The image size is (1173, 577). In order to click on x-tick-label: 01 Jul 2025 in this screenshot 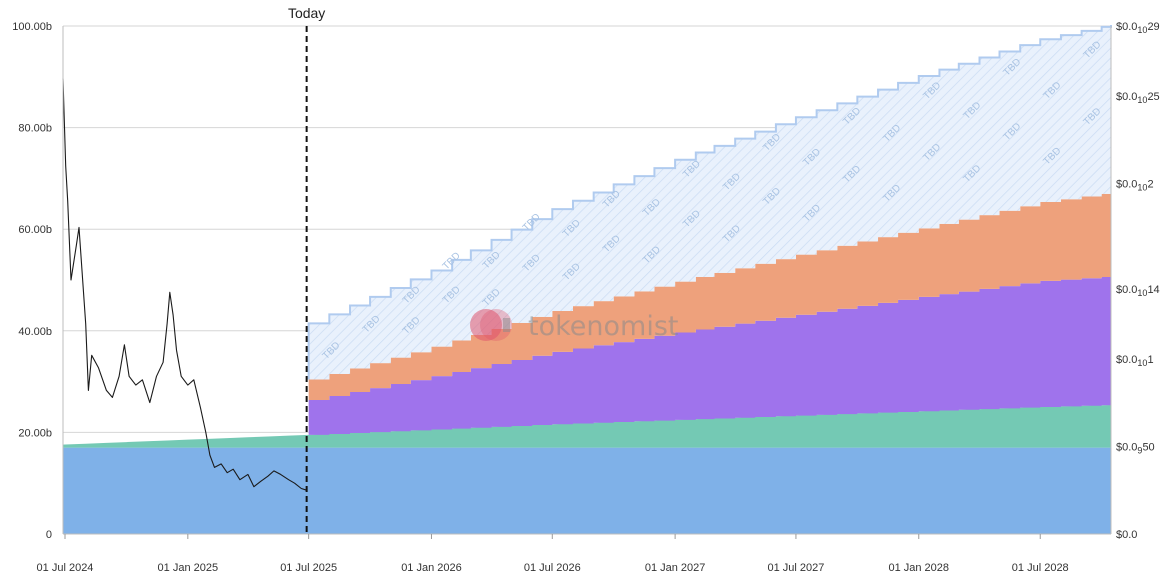, I will do `click(308, 568)`.